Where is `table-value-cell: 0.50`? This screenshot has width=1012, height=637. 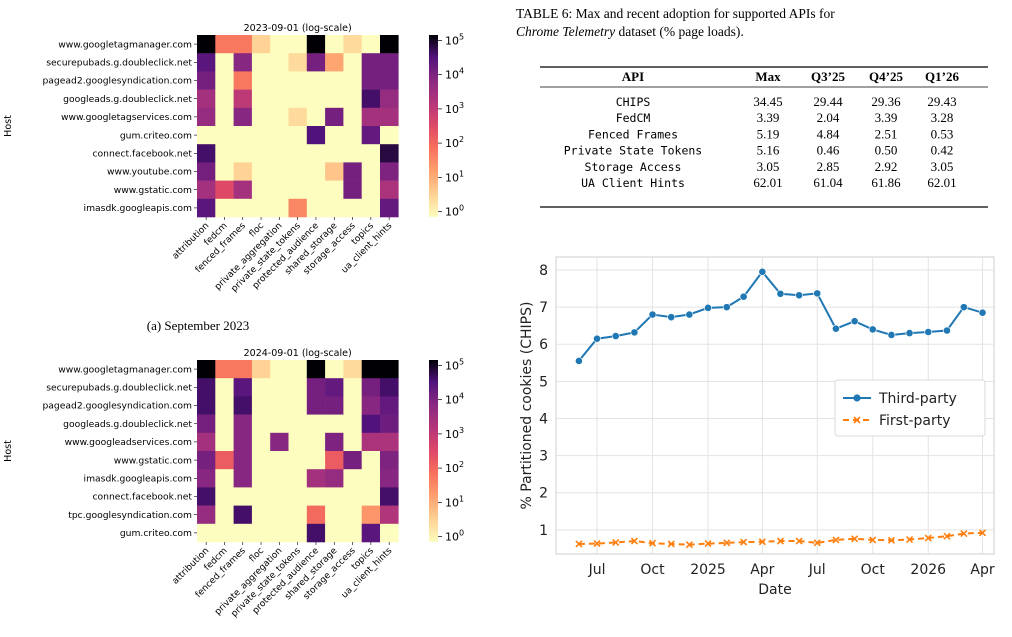 table-value-cell: 0.50 is located at coordinates (886, 150).